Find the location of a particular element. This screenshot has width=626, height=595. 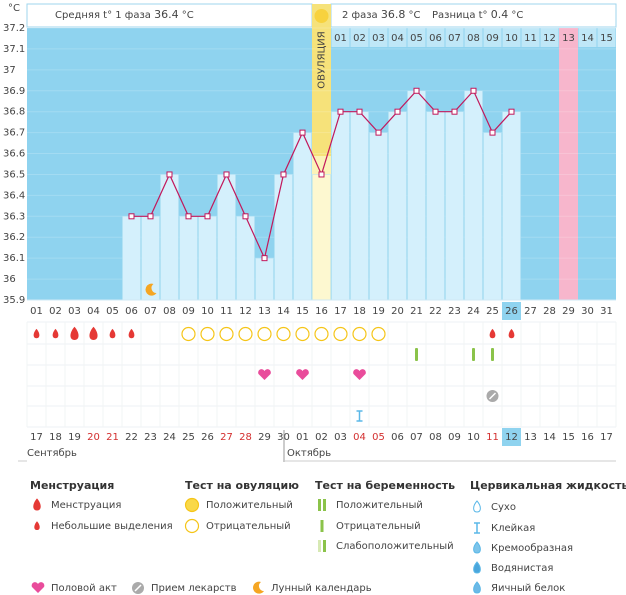

phase2-day-label: 12 is located at coordinates (549, 38).